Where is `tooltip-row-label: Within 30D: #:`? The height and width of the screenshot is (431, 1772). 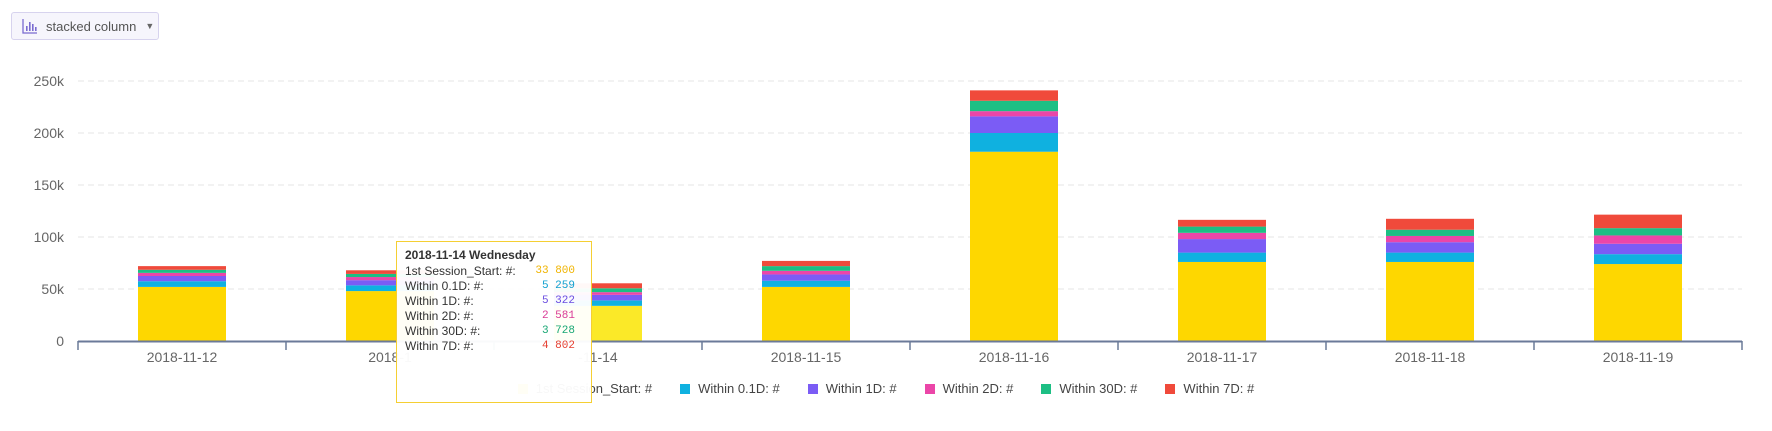 tooltip-row-label: Within 30D: #: is located at coordinates (443, 331).